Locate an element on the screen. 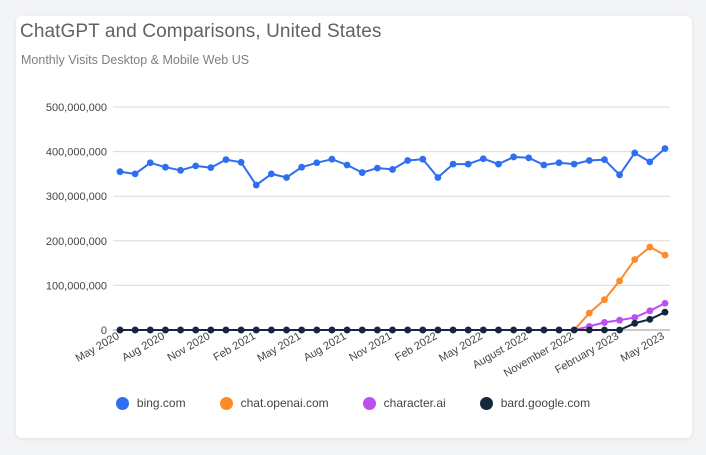  y-tick-label: 100,000,000 is located at coordinates (76, 286).